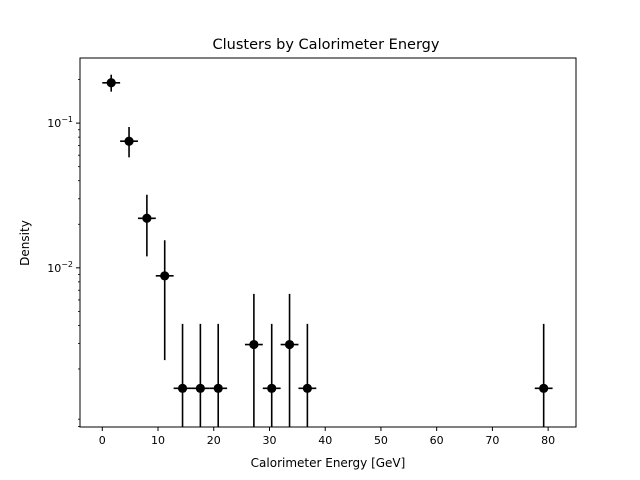 The width and height of the screenshot is (640, 480). I want to click on x-tick-label: 70, so click(492, 440).